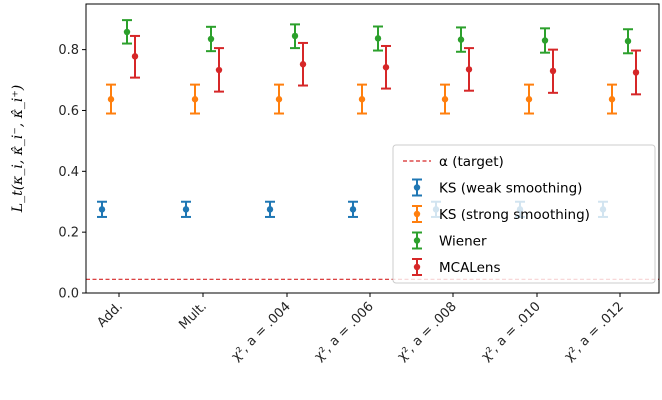  Describe the element at coordinates (470, 268) in the screenshot. I see `legend-label: MCALens` at that location.